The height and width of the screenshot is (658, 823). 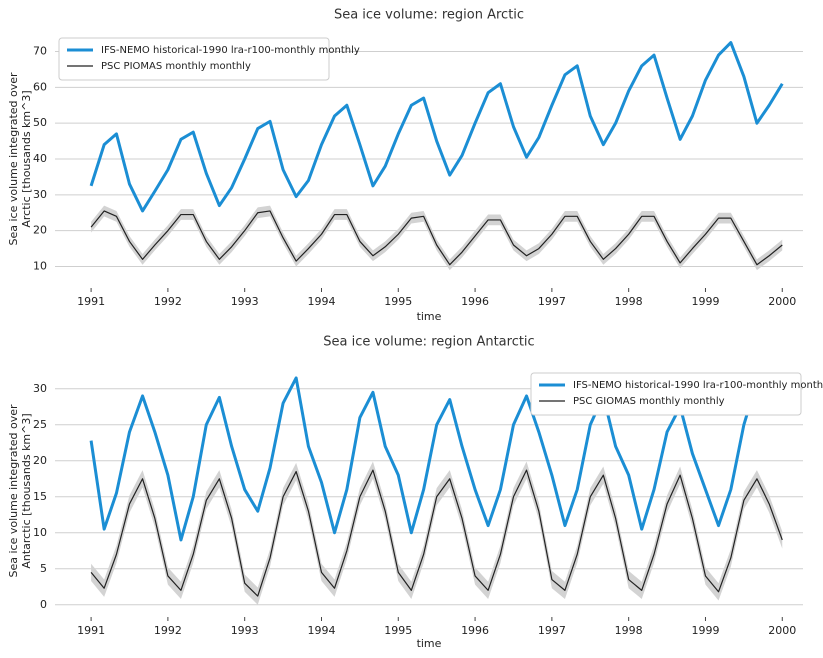 I want to click on y-tick-label: 15, so click(x=40, y=496).